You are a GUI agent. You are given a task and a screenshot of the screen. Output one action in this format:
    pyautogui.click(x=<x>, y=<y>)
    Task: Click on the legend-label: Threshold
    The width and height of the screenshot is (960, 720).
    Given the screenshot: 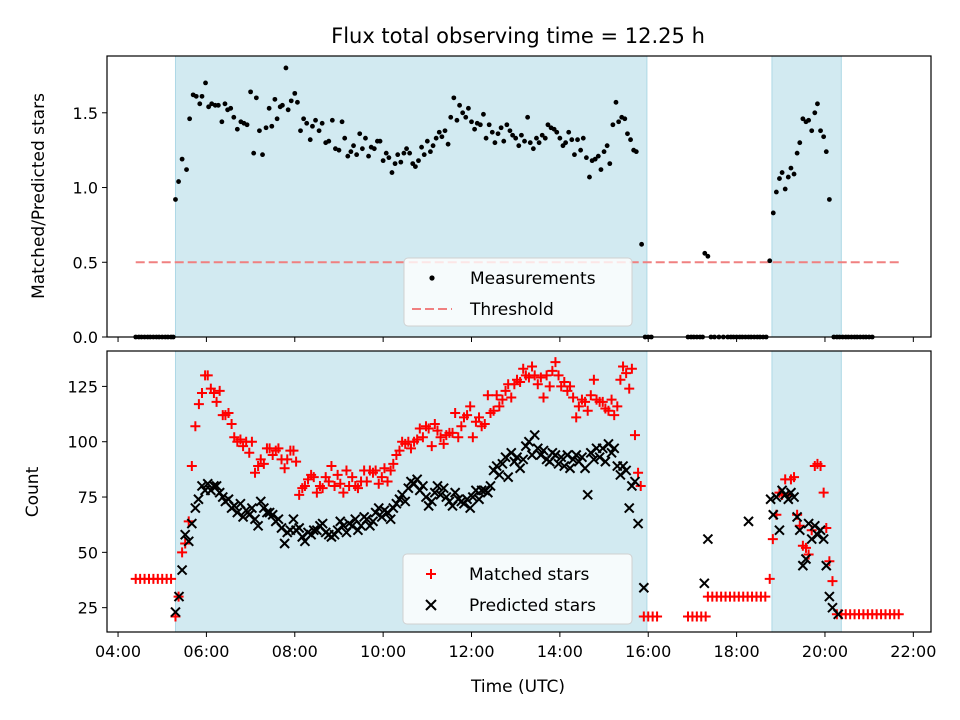 What is the action you would take?
    pyautogui.click(x=511, y=310)
    